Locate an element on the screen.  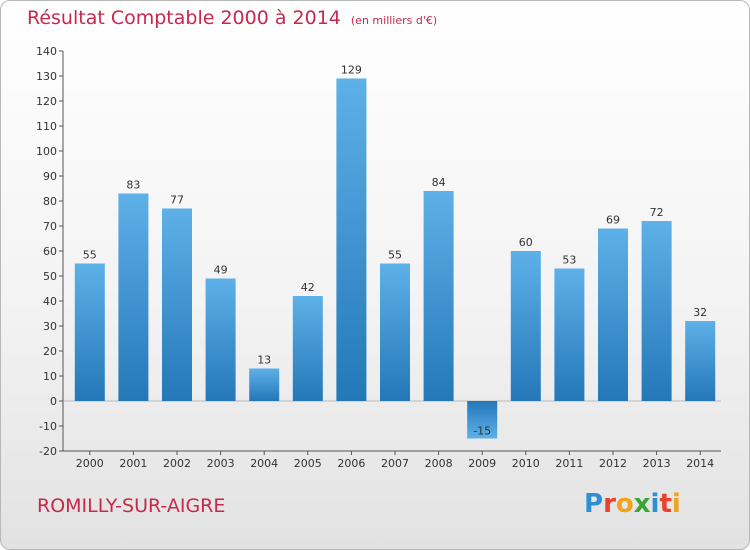
x-tick-label: 2002 is located at coordinates (177, 463).